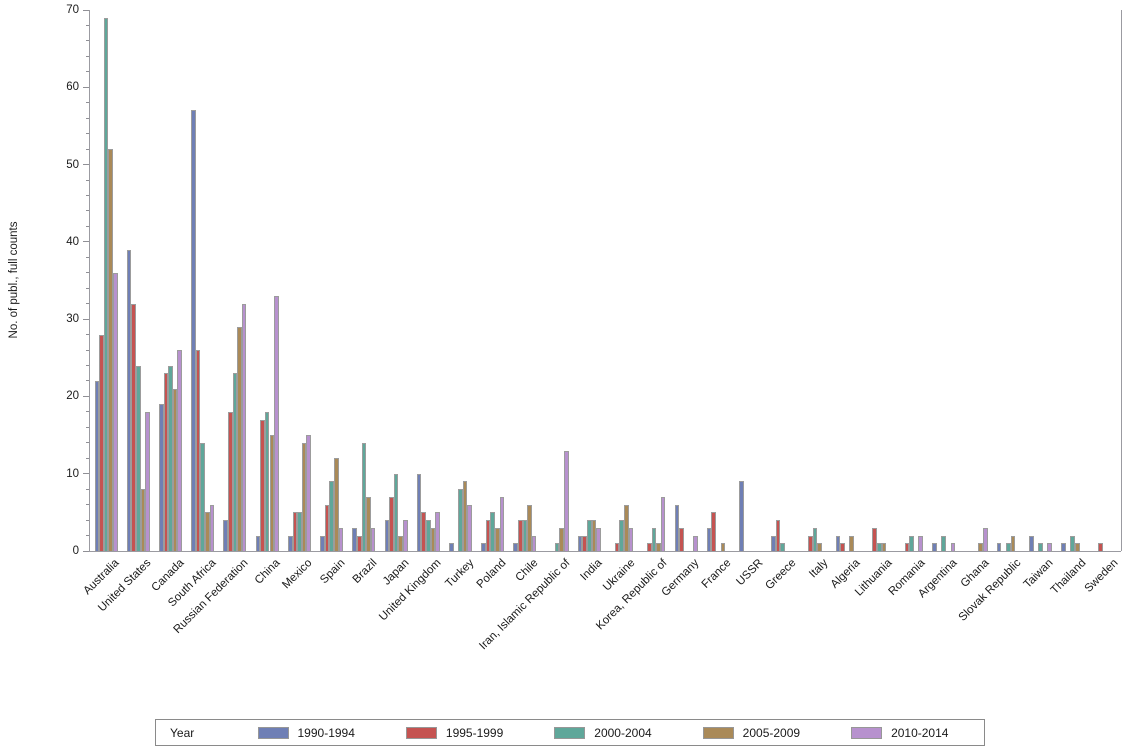 This screenshot has height=756, width=1134. I want to click on y-tick-label: 70, so click(72, 10).